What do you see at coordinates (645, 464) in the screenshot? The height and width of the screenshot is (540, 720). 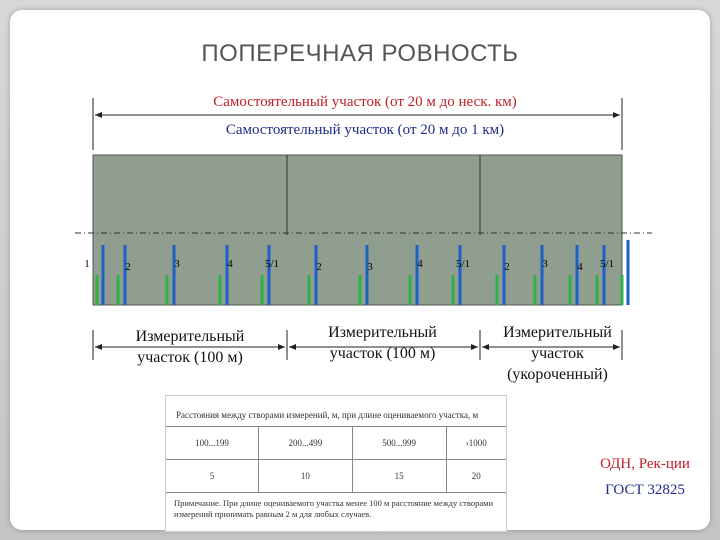 I see `source: ОДН, Рек-ции` at bounding box center [645, 464].